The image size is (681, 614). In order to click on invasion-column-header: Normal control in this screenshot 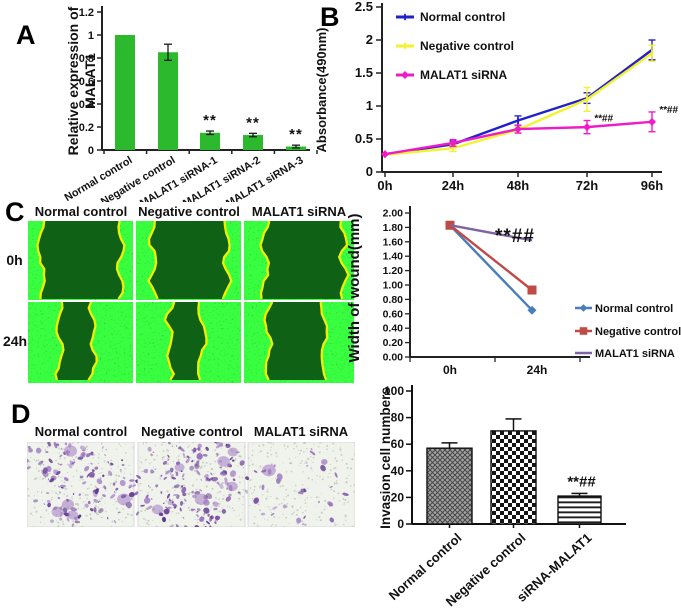, I will do `click(81, 431)`.